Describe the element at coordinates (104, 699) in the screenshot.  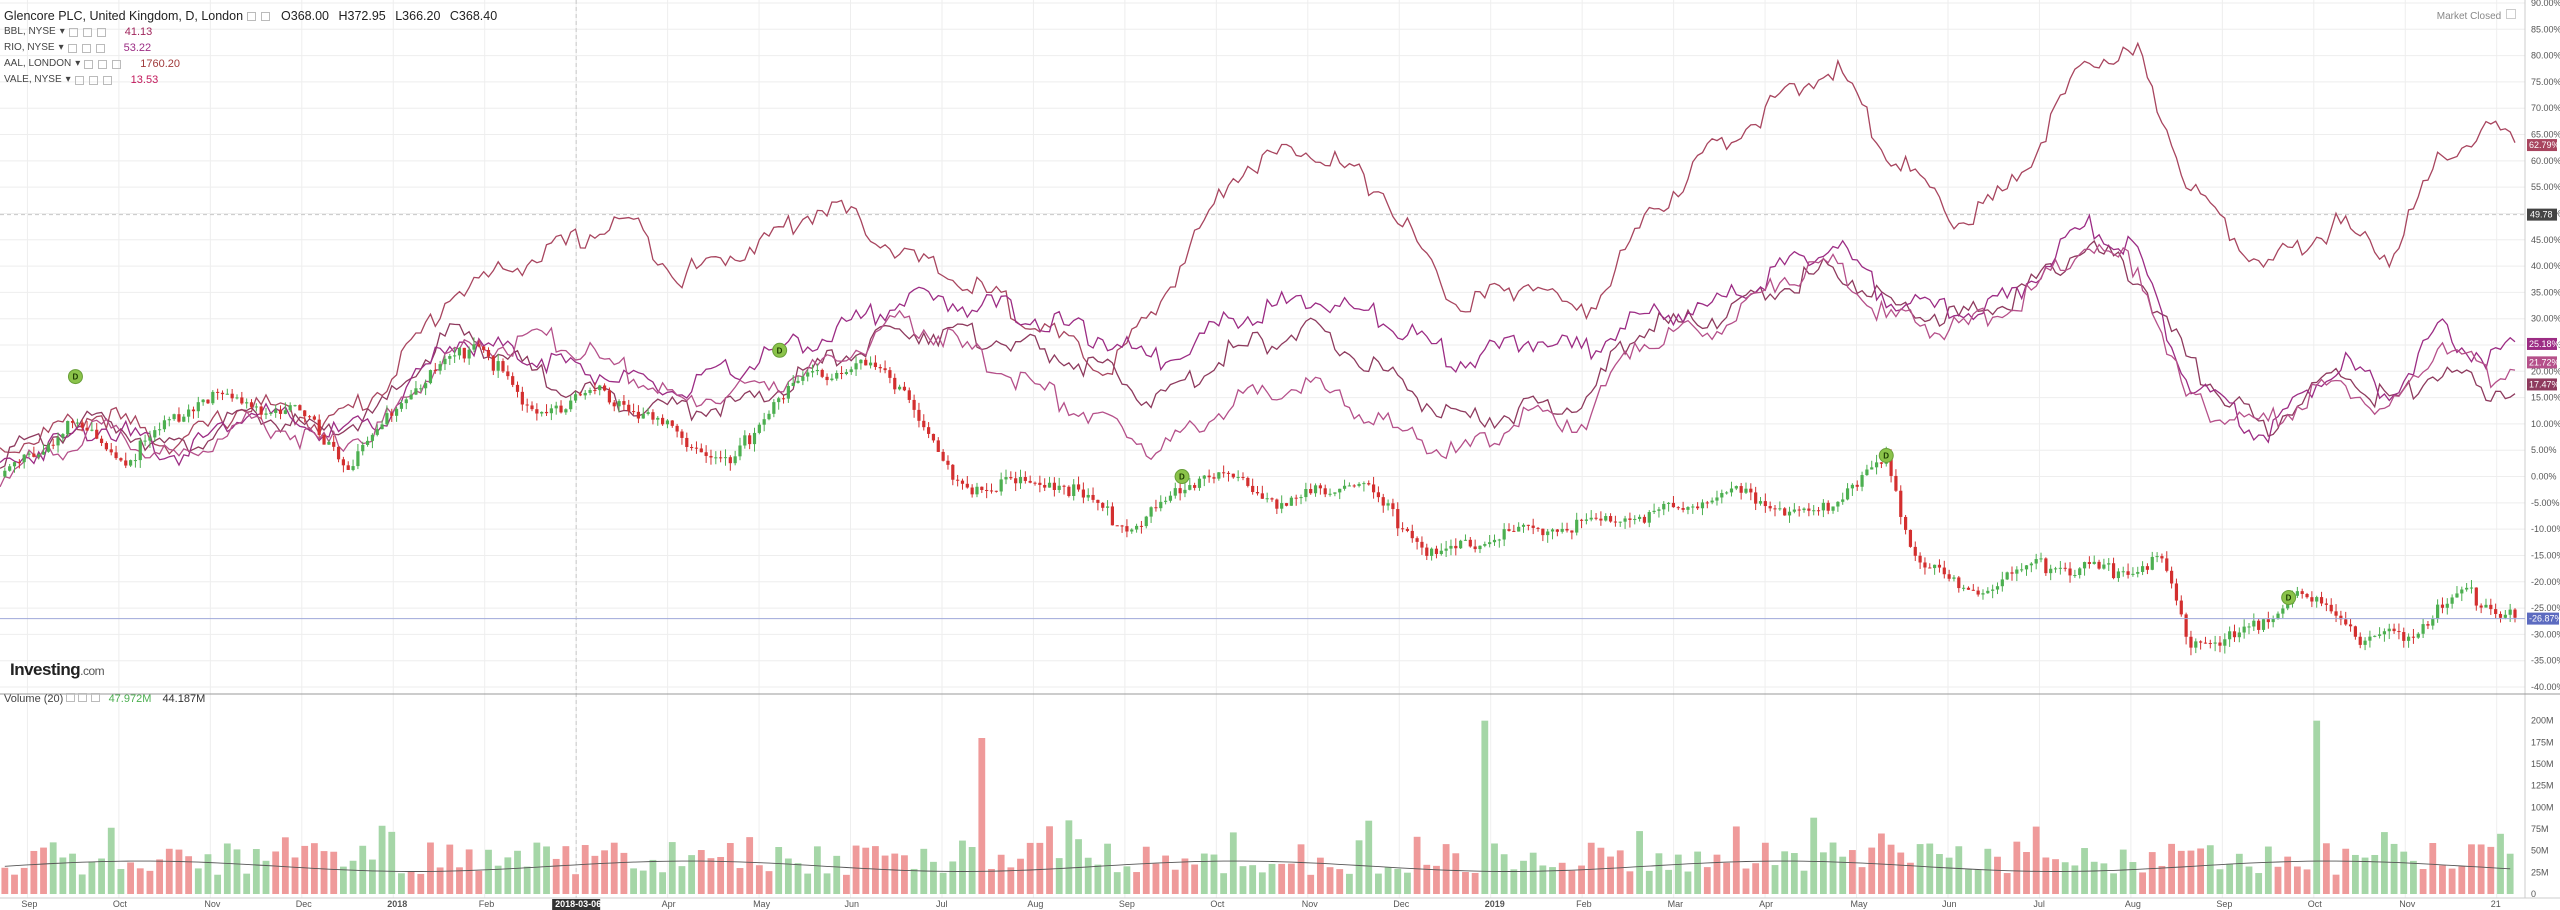
I see `volume-legend: Volume (20) 47.972M 44.187M` at that location.